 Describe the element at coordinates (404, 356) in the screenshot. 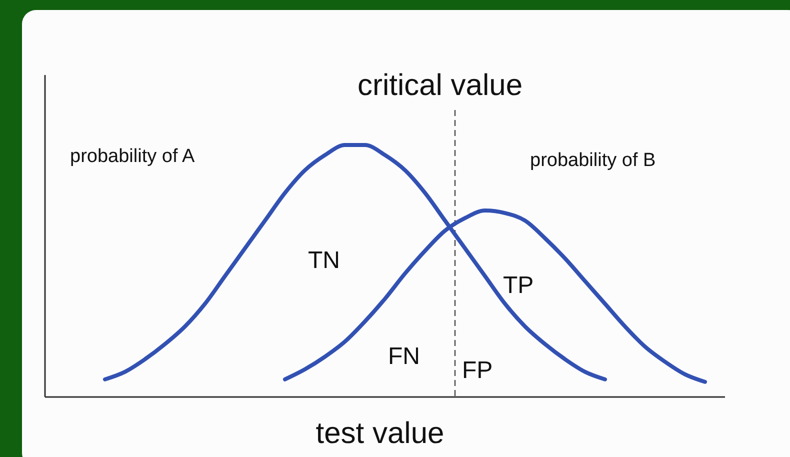

I see `annotation: FN` at that location.